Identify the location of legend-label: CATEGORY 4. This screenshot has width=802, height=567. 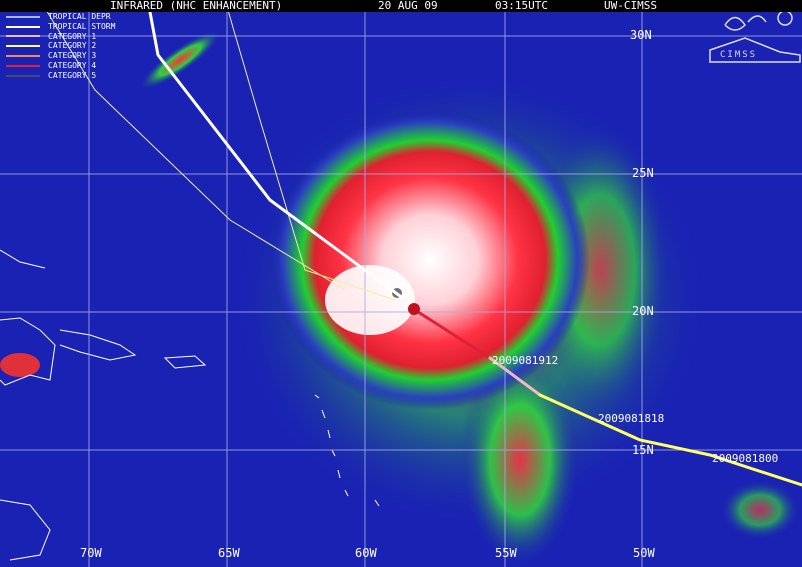
(72, 65).